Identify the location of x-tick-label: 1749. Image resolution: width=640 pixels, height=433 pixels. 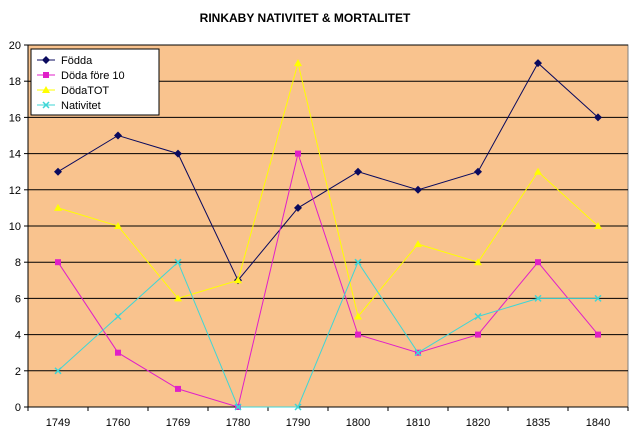
(58, 423).